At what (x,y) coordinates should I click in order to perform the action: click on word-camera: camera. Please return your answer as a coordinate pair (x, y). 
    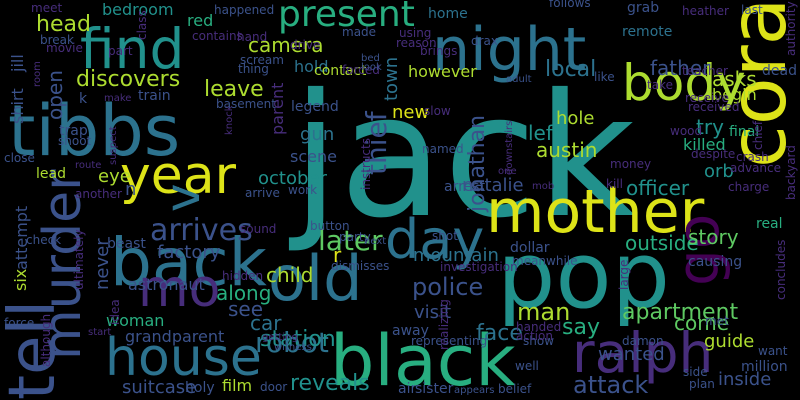
    Looking at the image, I should click on (286, 45).